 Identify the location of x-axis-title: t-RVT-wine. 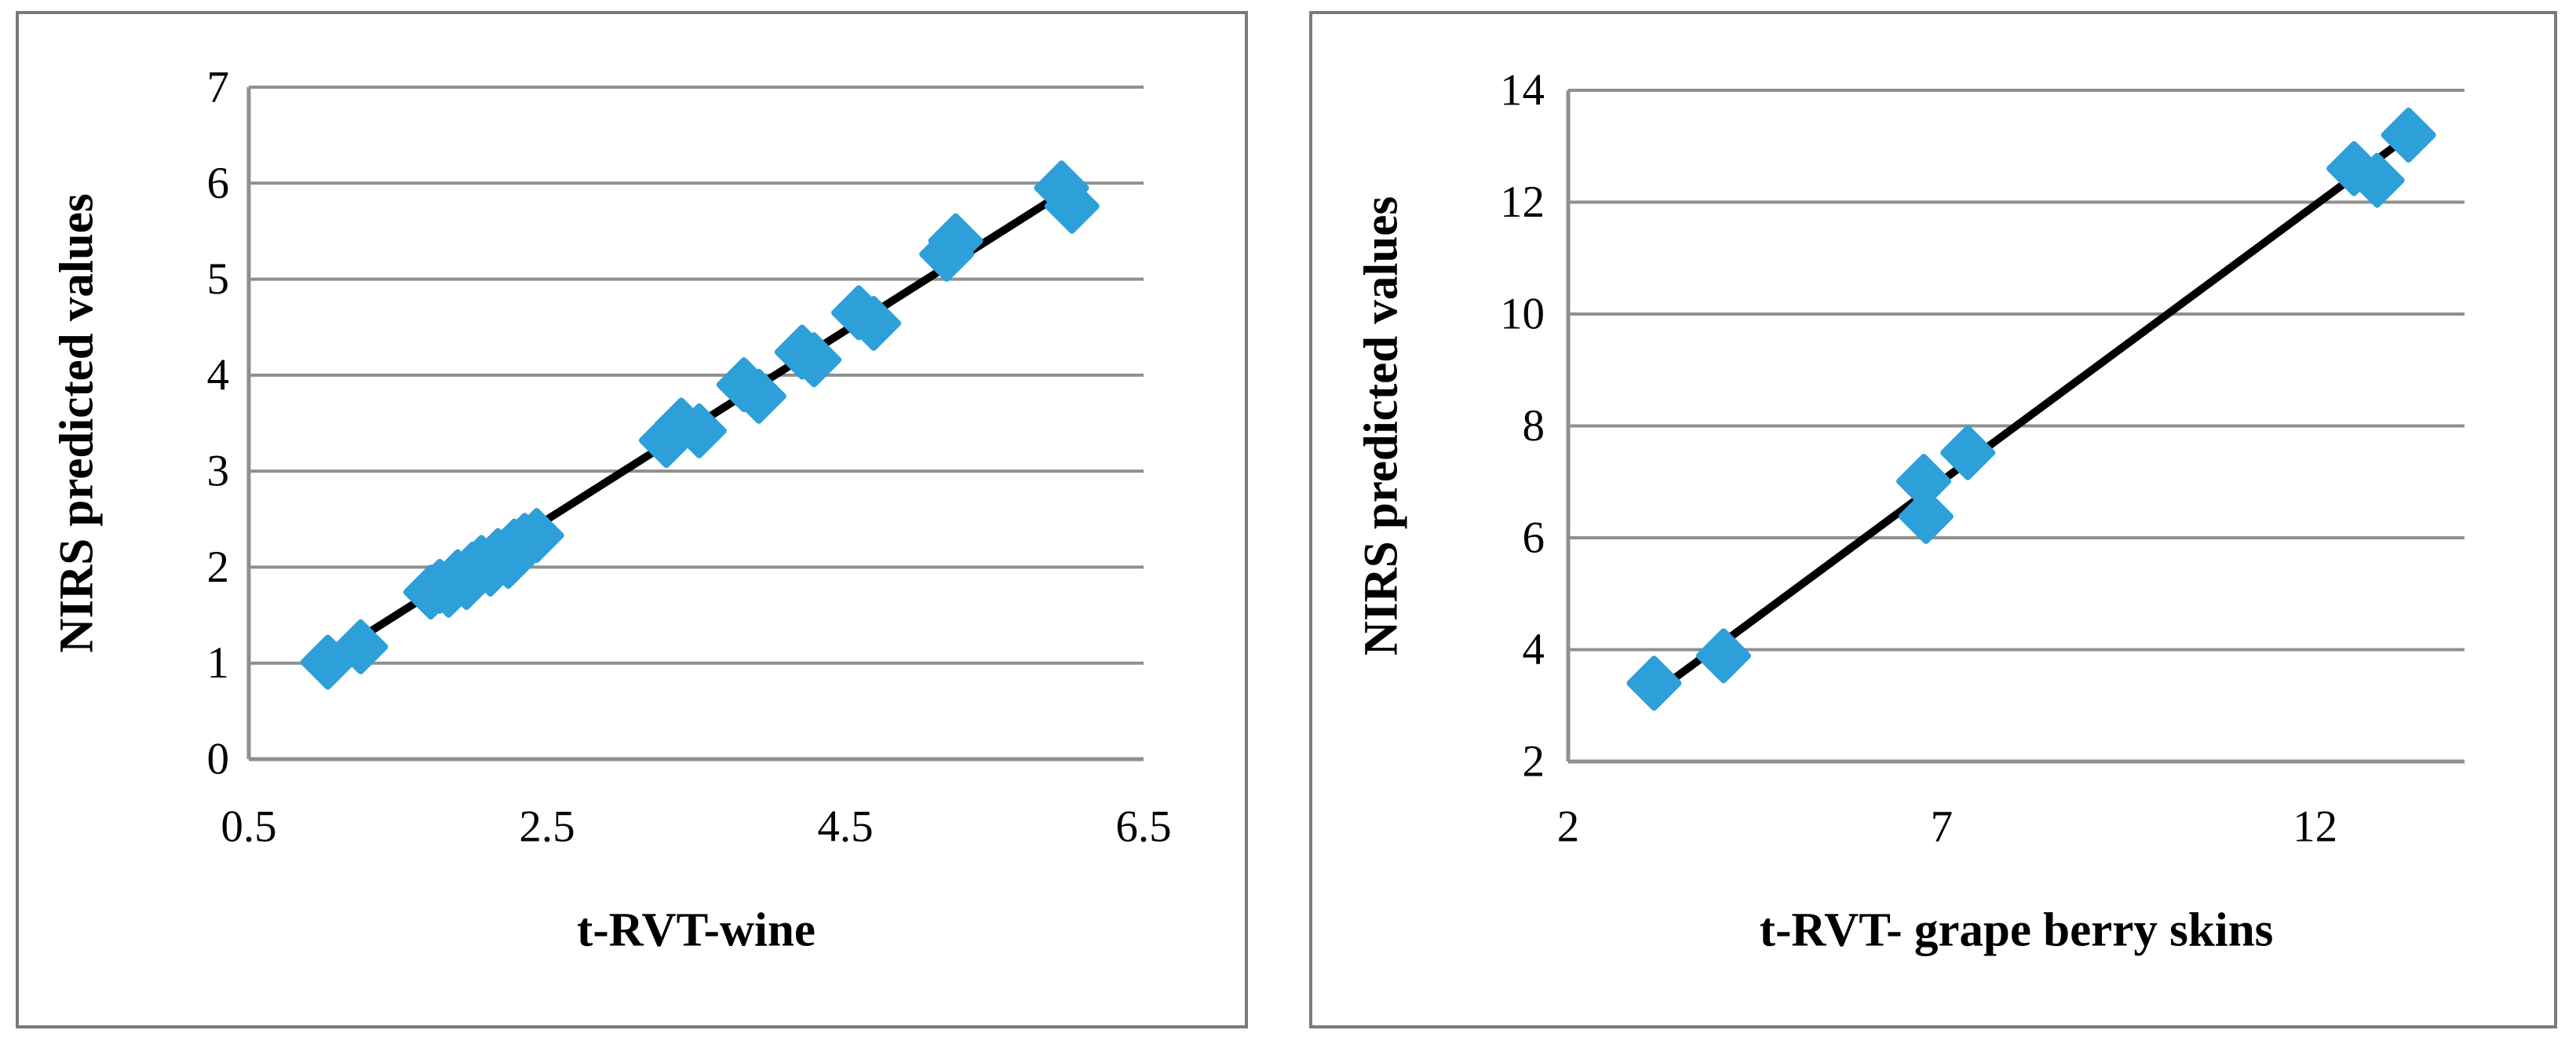
(696, 930).